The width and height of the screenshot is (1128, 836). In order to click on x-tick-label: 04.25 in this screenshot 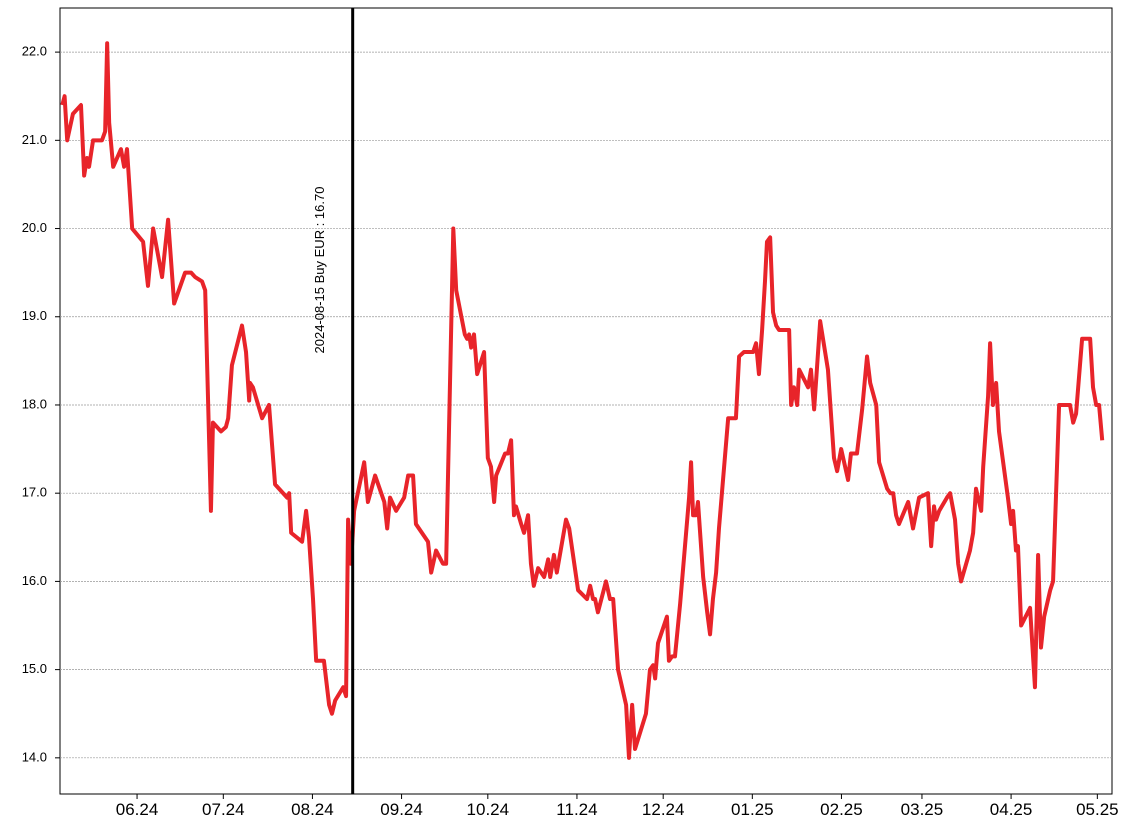, I will do `click(1011, 809)`.